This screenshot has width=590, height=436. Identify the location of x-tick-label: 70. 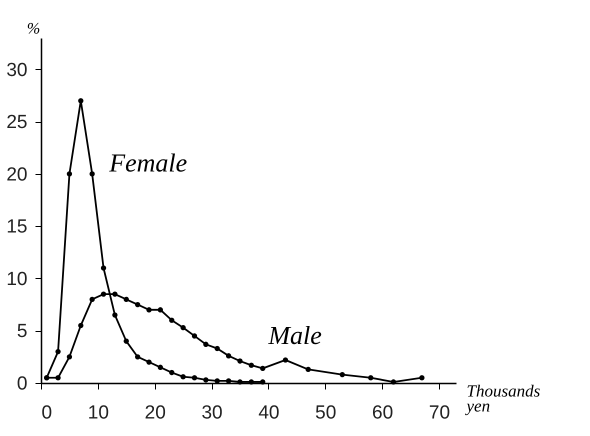
(439, 413).